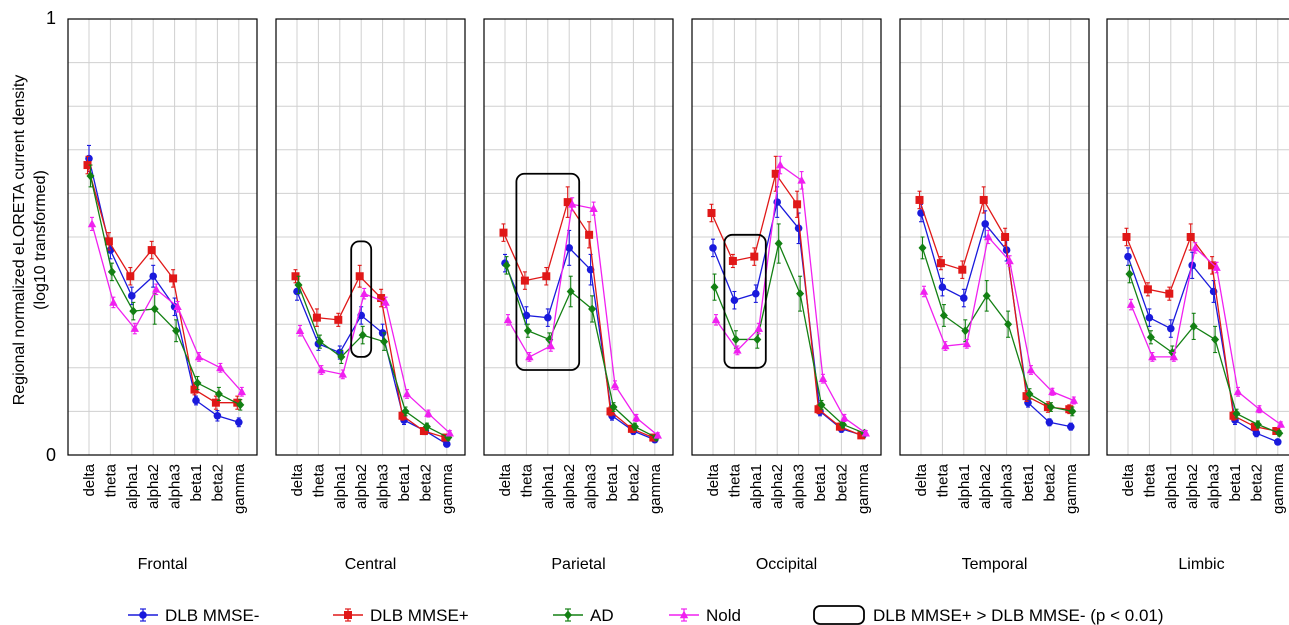  I want to click on series-ad-temporal, so click(997, 326).